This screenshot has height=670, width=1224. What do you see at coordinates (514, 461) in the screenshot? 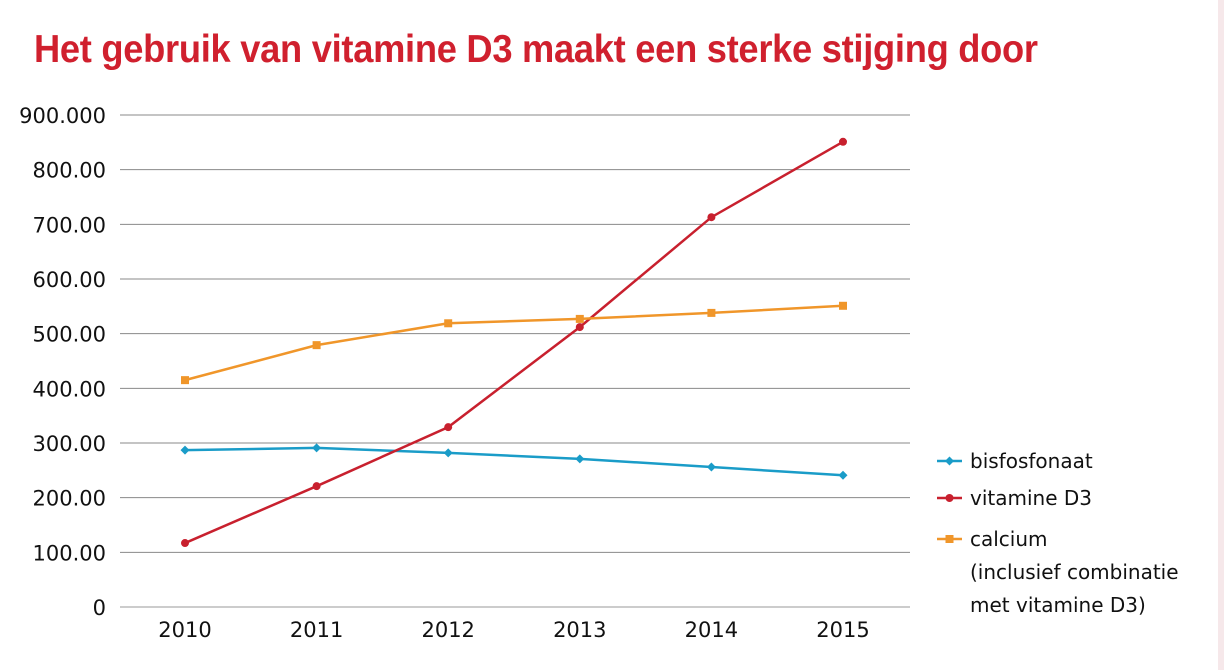
I see `series-line-bisfosfonaat` at bounding box center [514, 461].